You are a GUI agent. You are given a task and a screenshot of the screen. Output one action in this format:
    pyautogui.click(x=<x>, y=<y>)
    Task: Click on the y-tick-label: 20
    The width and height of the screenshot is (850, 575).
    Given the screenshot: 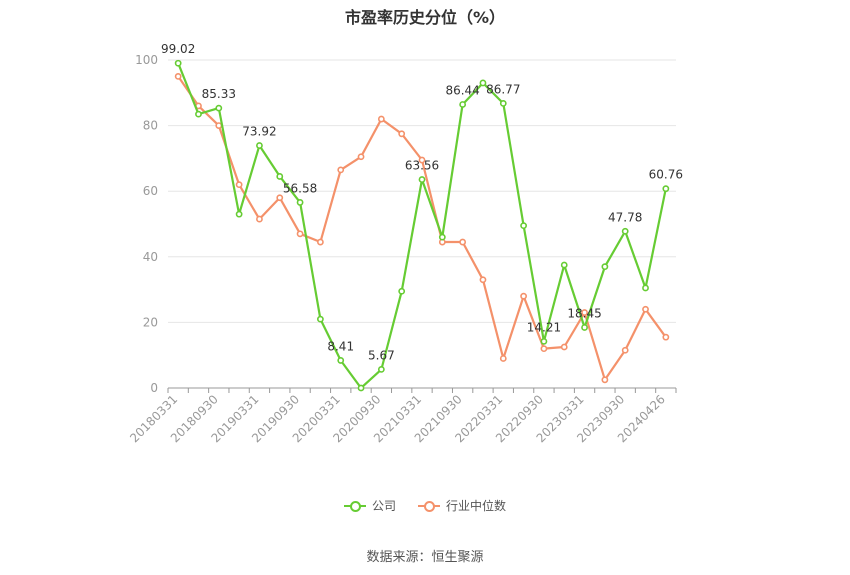 What is the action you would take?
    pyautogui.click(x=150, y=322)
    